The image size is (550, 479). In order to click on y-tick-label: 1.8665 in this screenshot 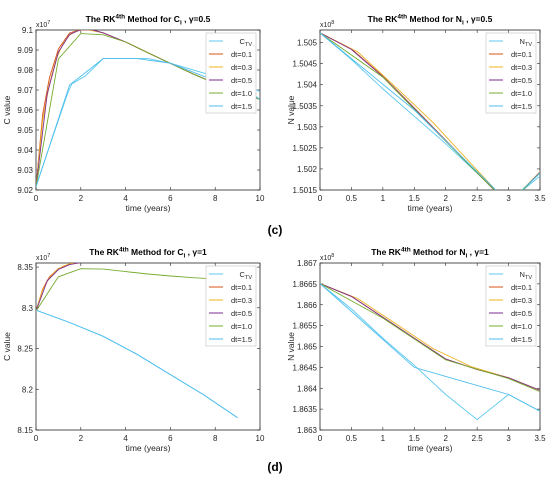, I will do `click(305, 284)`.